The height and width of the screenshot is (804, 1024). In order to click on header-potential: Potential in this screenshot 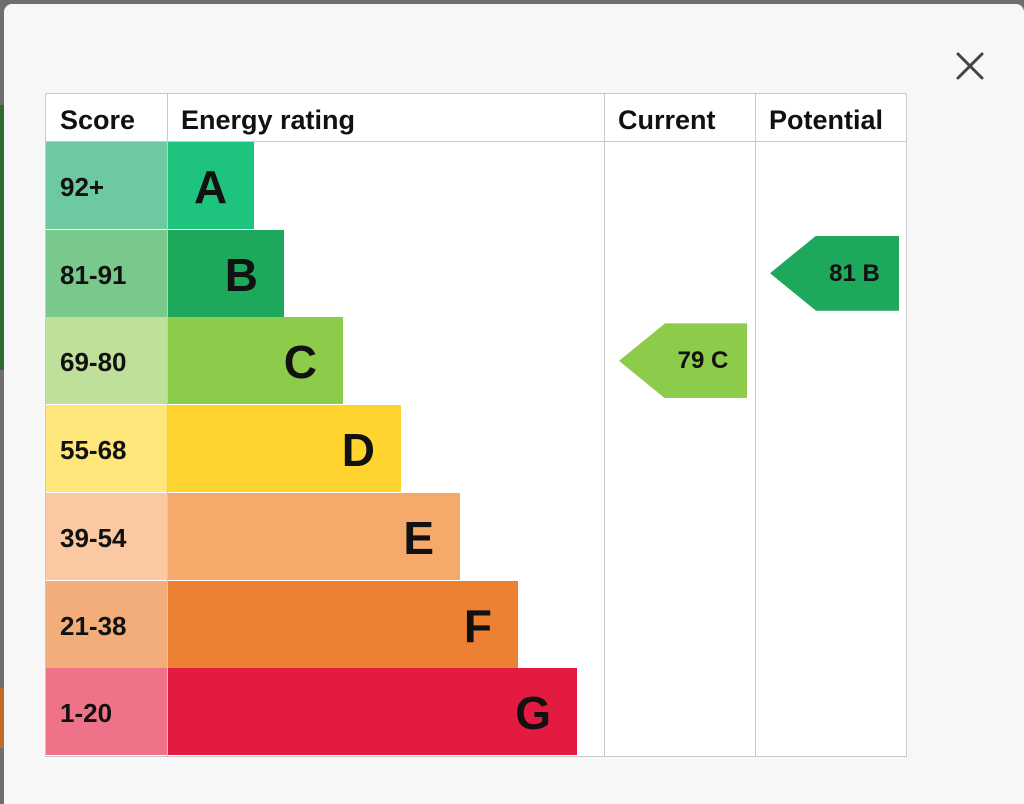, I will do `click(826, 120)`.